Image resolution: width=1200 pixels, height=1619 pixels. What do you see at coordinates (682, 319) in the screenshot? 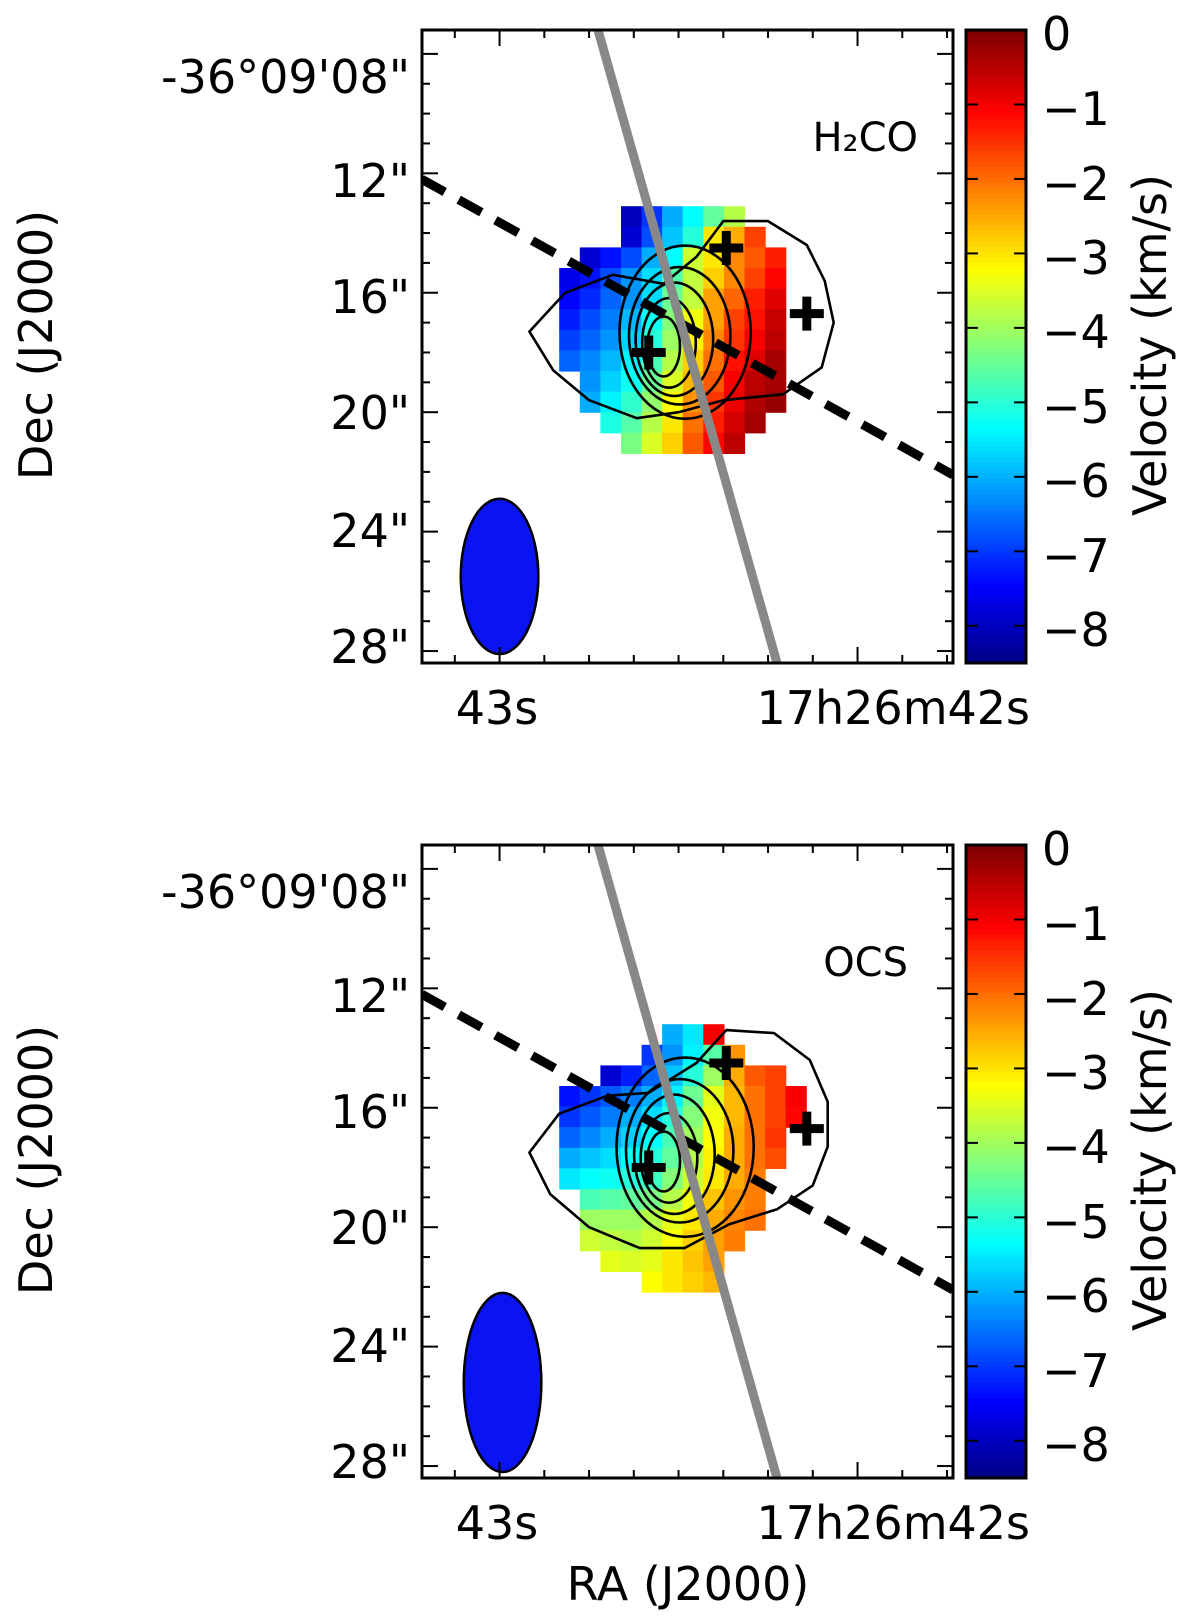
I see `outer-contour` at bounding box center [682, 319].